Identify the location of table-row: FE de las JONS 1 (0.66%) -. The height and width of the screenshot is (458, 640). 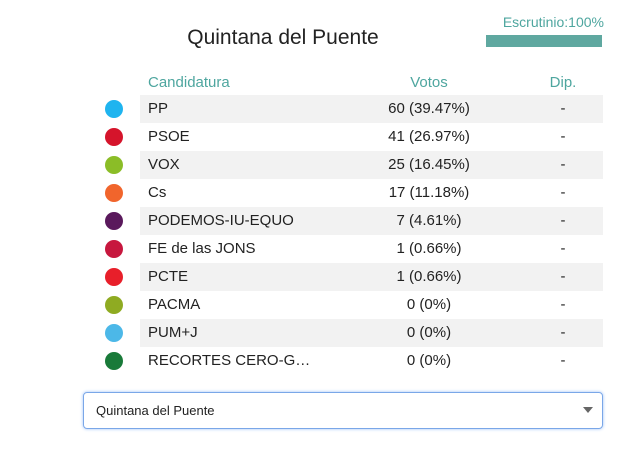
(371, 249).